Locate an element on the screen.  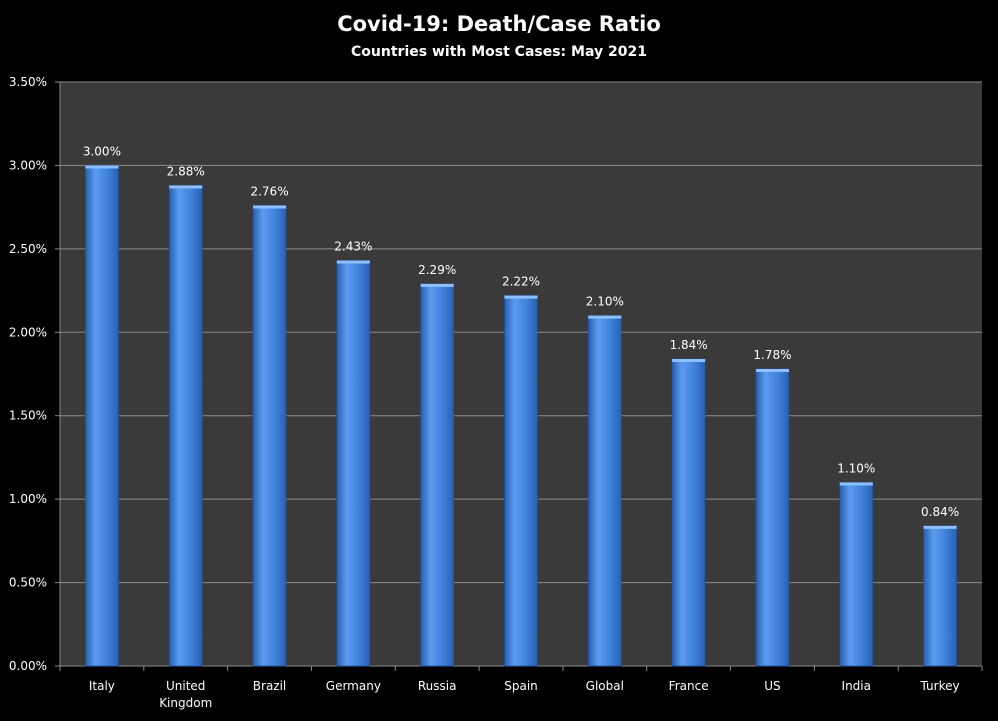
x-tick-label-line: Spain is located at coordinates (521, 686).